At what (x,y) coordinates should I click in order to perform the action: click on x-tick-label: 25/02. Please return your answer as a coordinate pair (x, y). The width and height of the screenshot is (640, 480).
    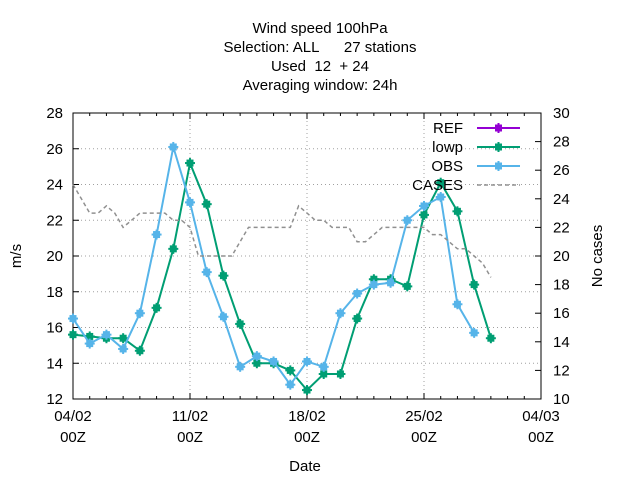
    Looking at the image, I should click on (424, 416).